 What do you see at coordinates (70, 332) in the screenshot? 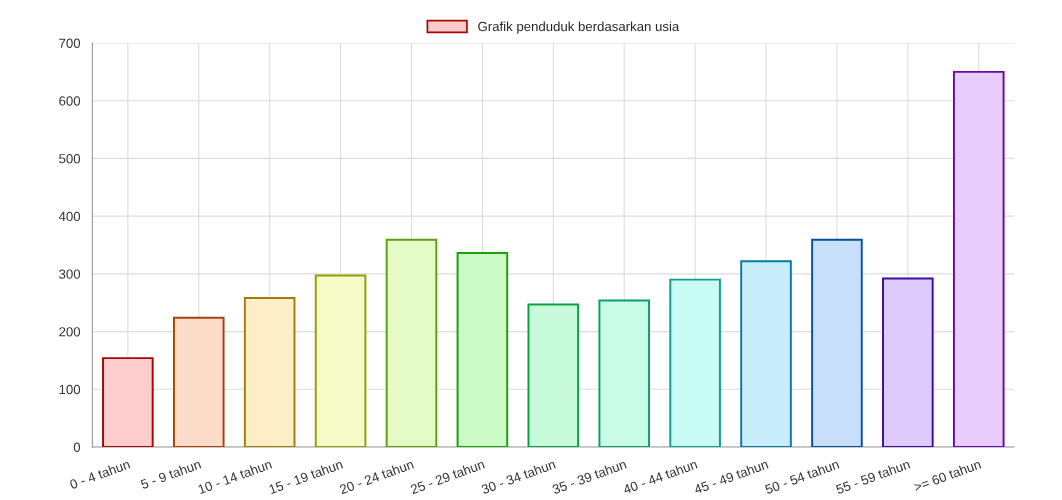
I see `y-tick-label: 200` at bounding box center [70, 332].